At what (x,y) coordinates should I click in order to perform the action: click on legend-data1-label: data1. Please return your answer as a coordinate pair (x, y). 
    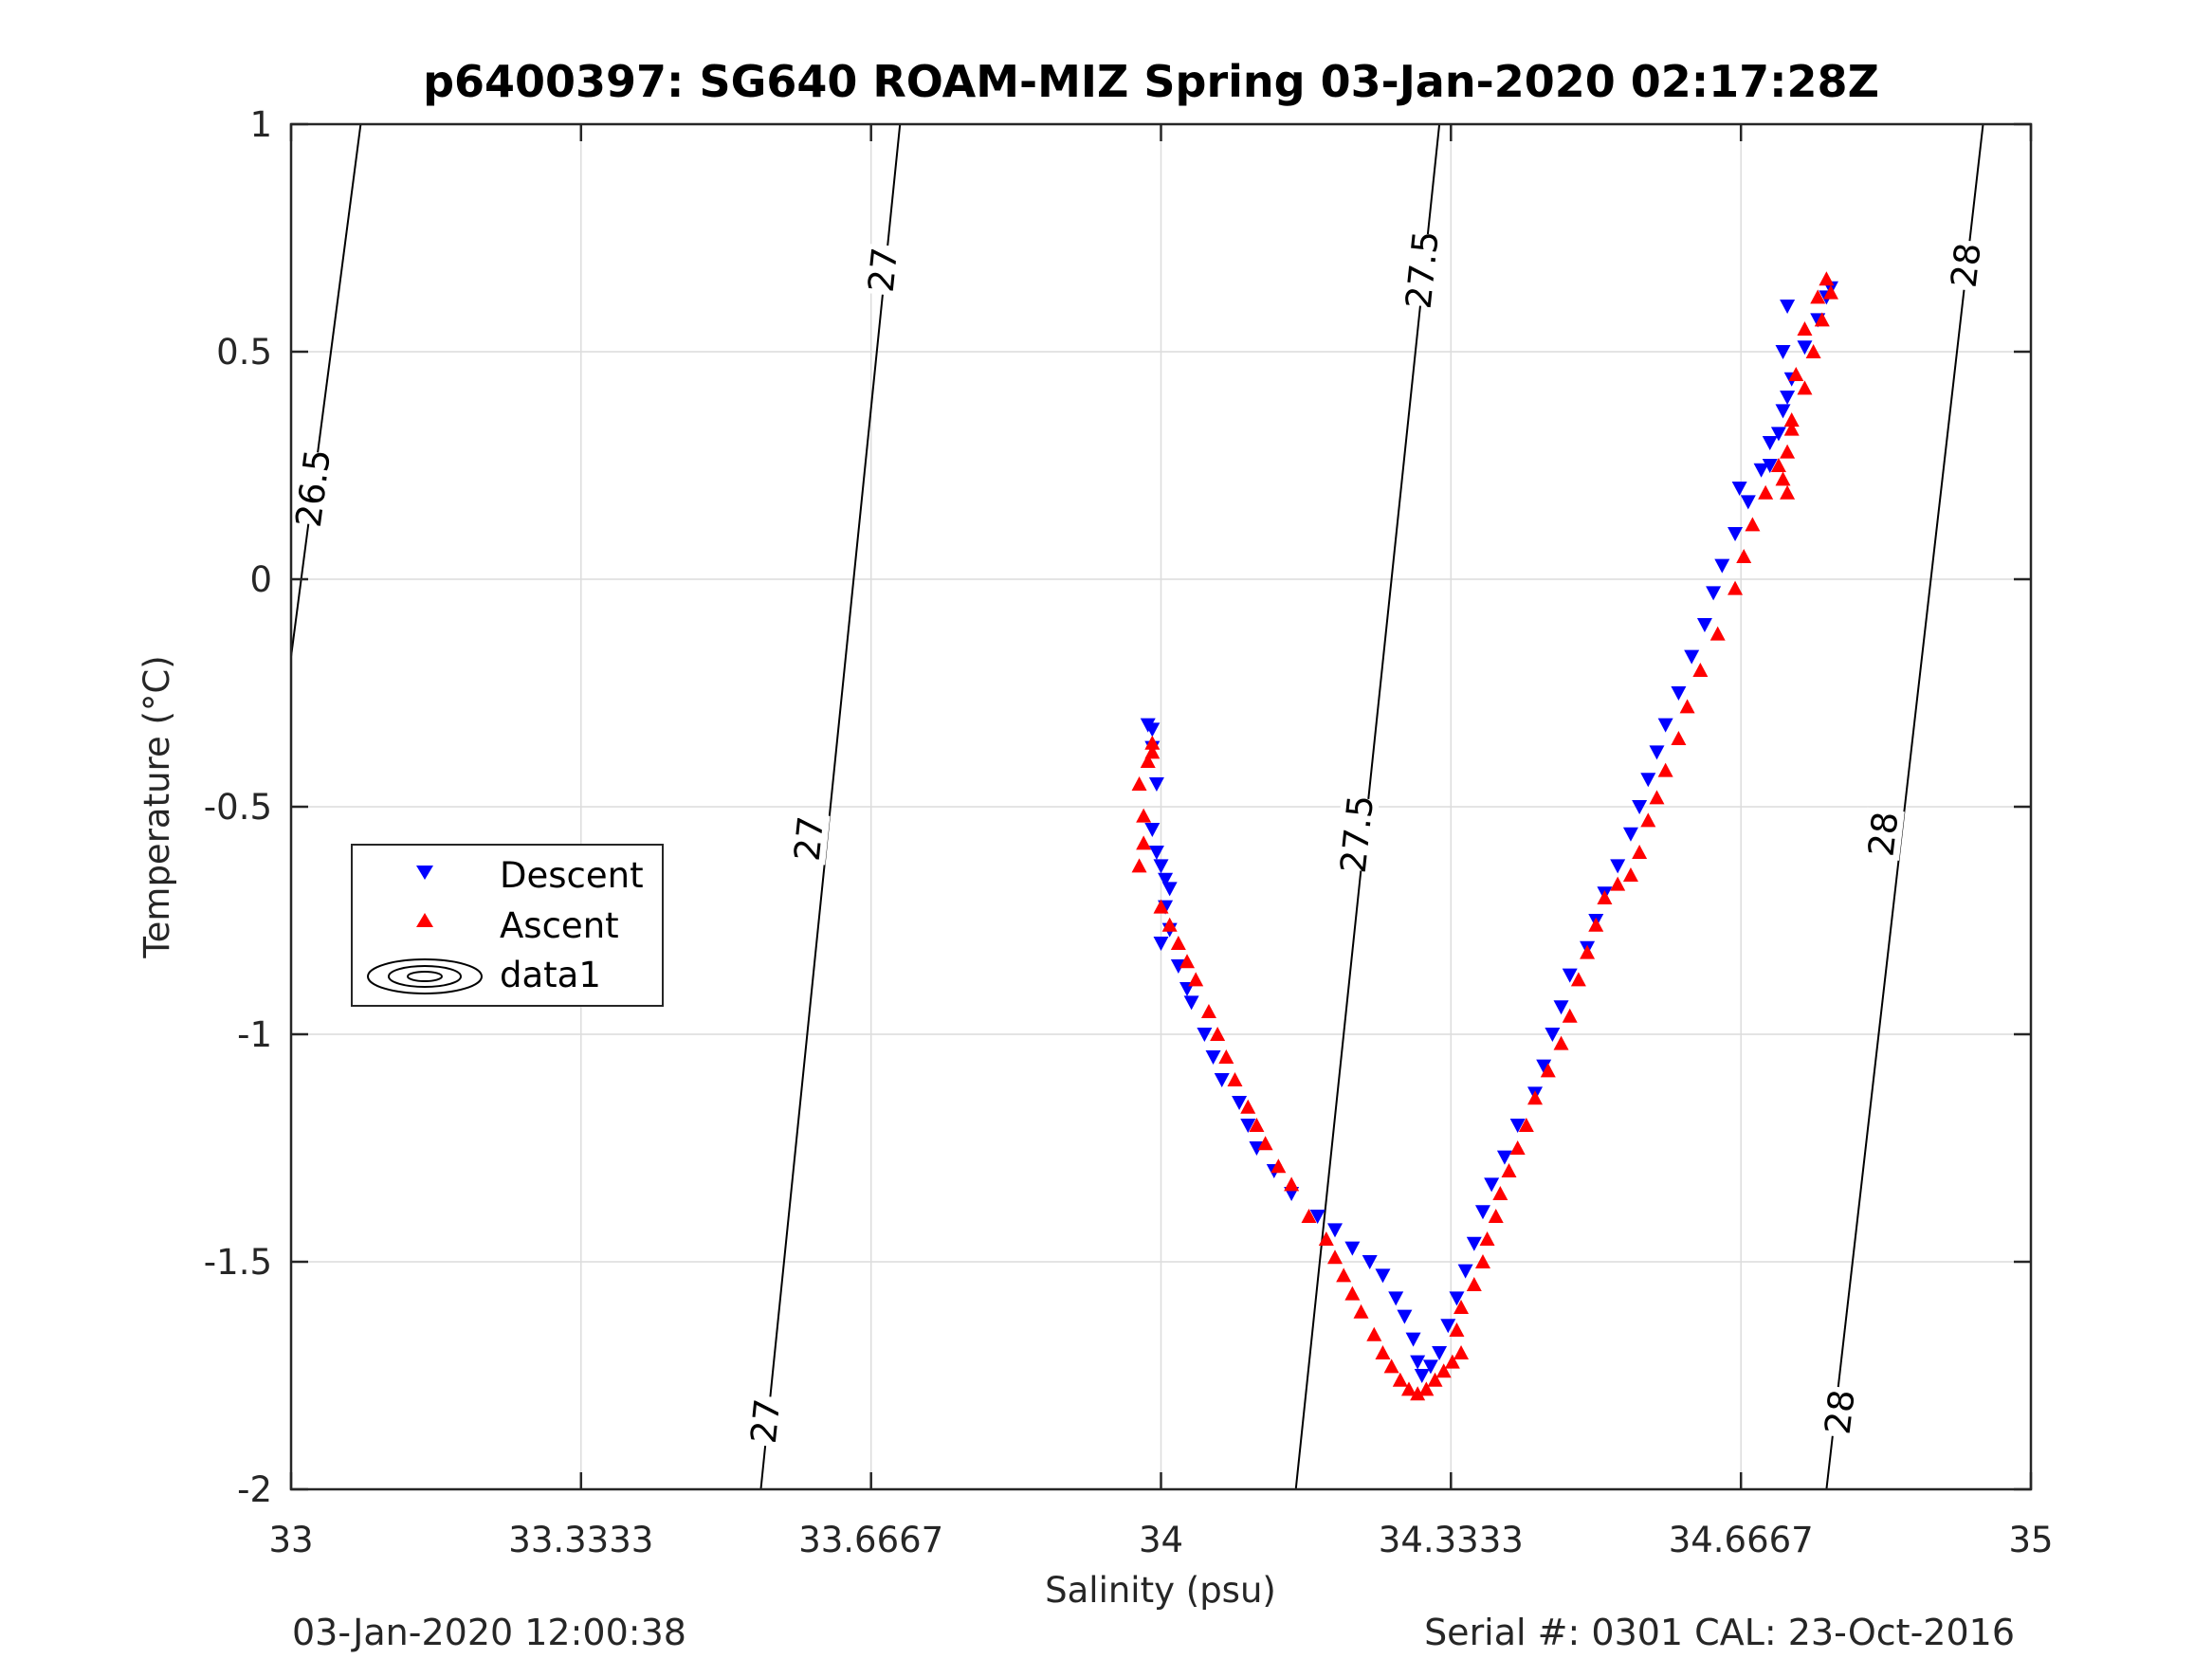
    Looking at the image, I should click on (550, 975).